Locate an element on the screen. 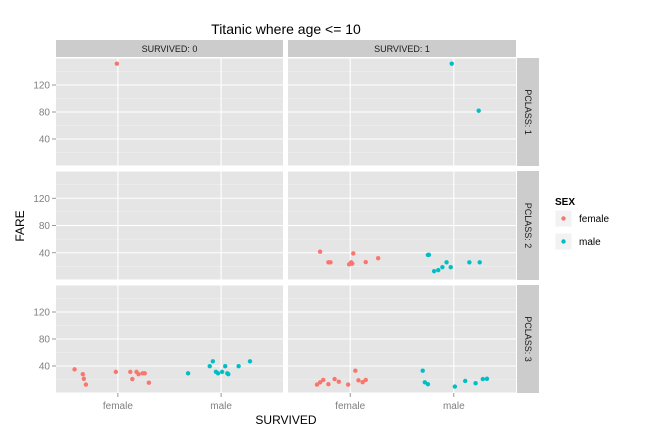  y-axis-title: FARE is located at coordinates (20, 225).